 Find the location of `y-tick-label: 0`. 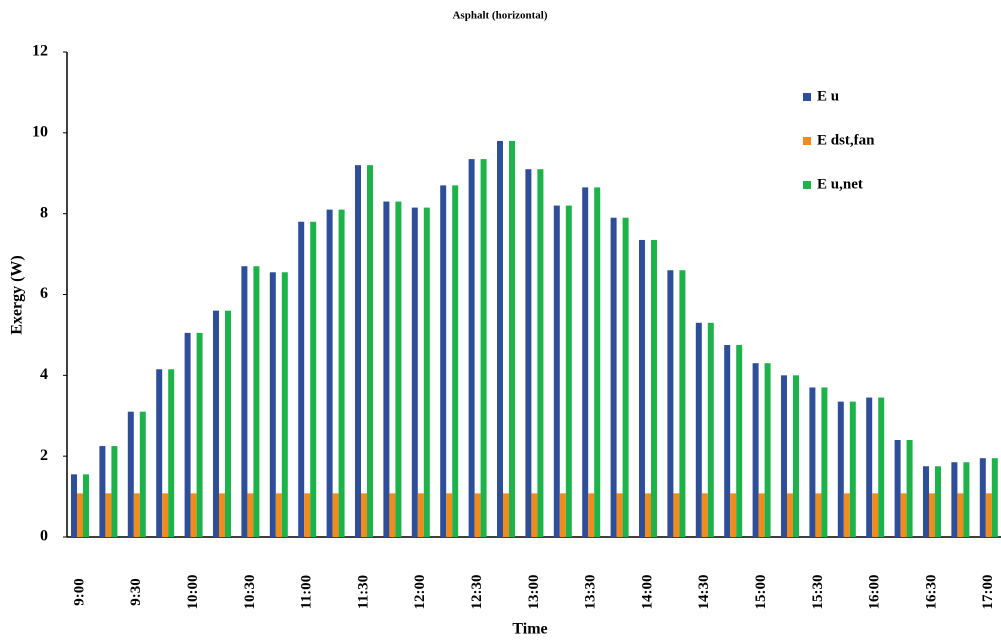

y-tick-label: 0 is located at coordinates (44, 536).